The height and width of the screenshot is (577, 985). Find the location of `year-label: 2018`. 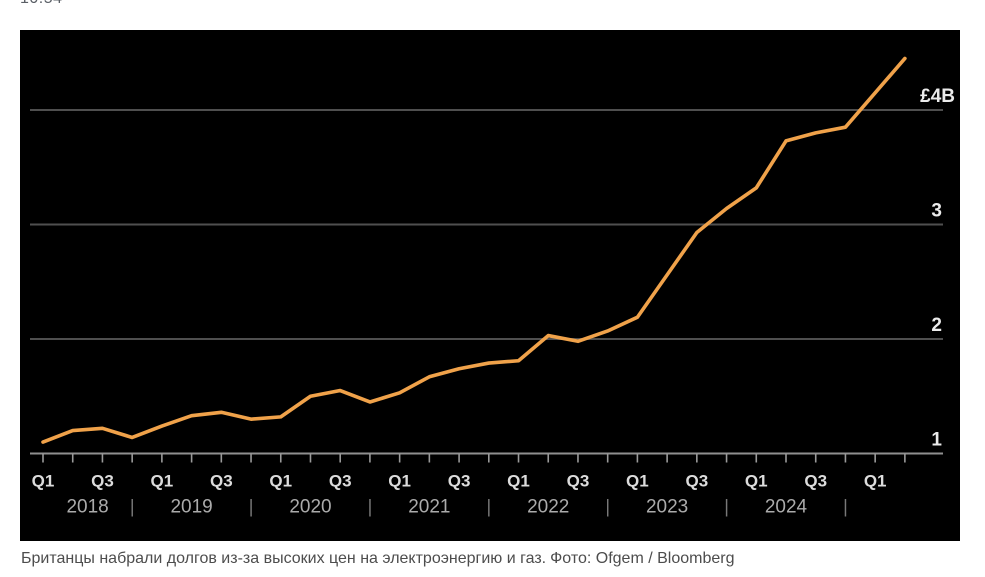

year-label: 2018 is located at coordinates (87, 507).